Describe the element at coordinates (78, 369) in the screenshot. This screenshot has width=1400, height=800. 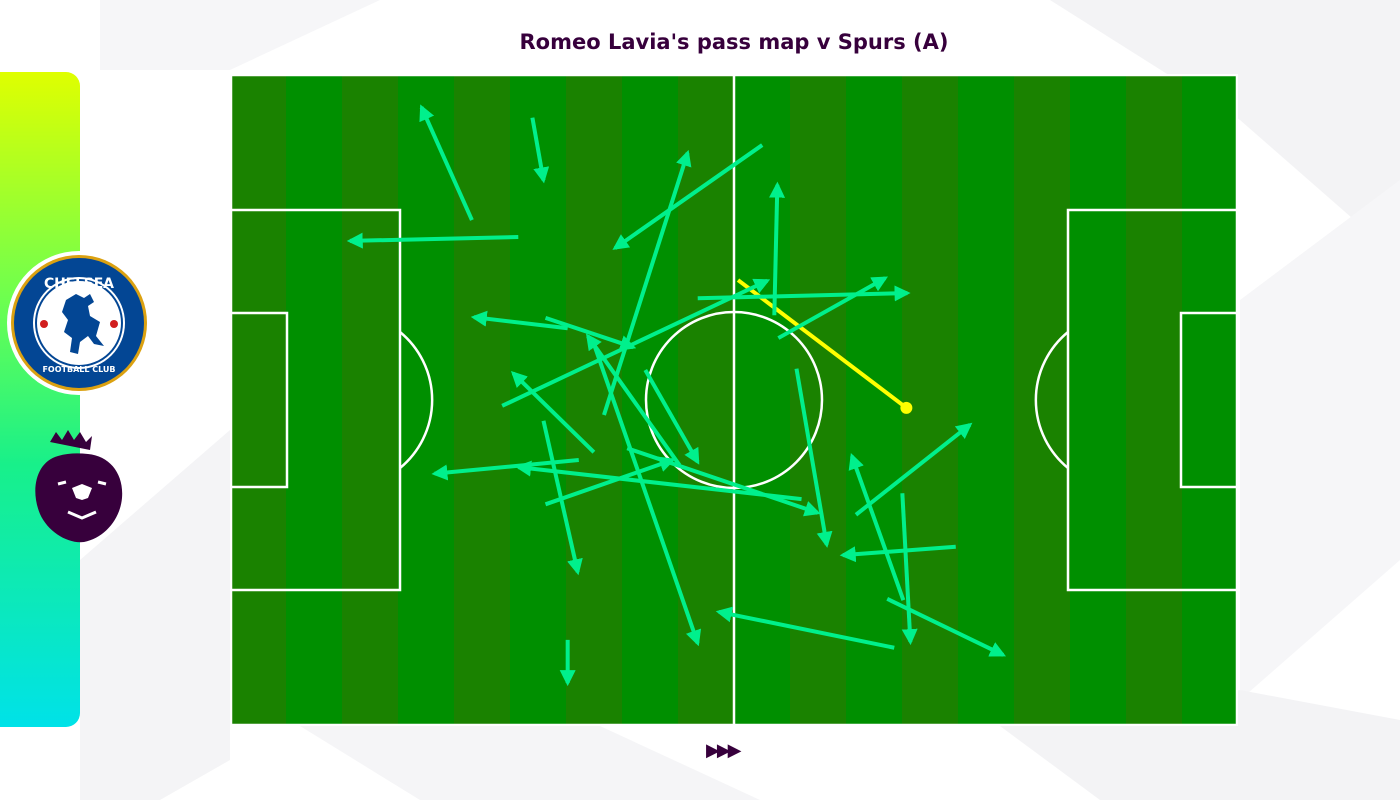
I see `svg-text: FOOTBALL CLUB` at that location.